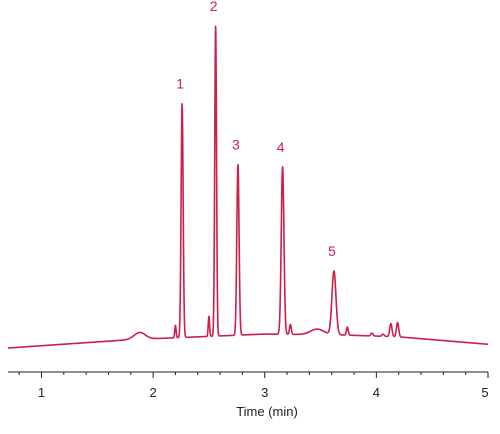 The image size is (500, 434). I want to click on peak-label-1: 1, so click(180, 83).